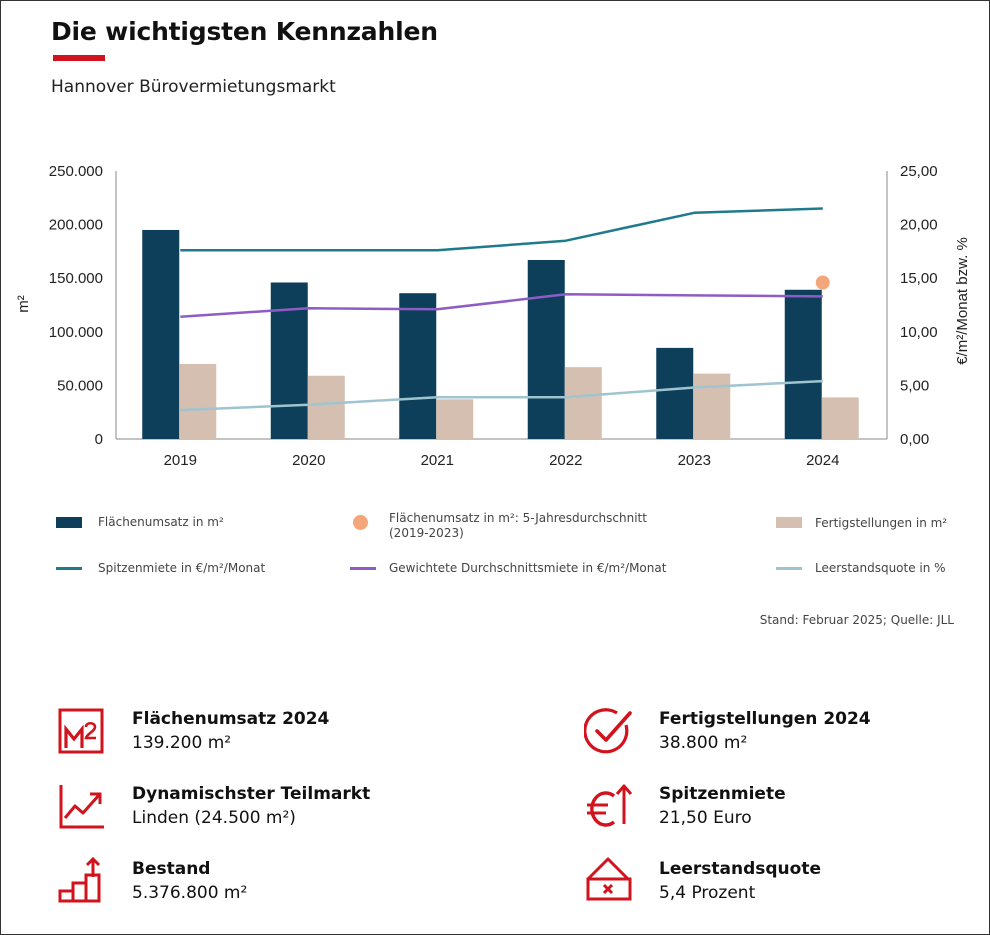  I want to click on y-left-tick-label: 50.000, so click(80, 385).